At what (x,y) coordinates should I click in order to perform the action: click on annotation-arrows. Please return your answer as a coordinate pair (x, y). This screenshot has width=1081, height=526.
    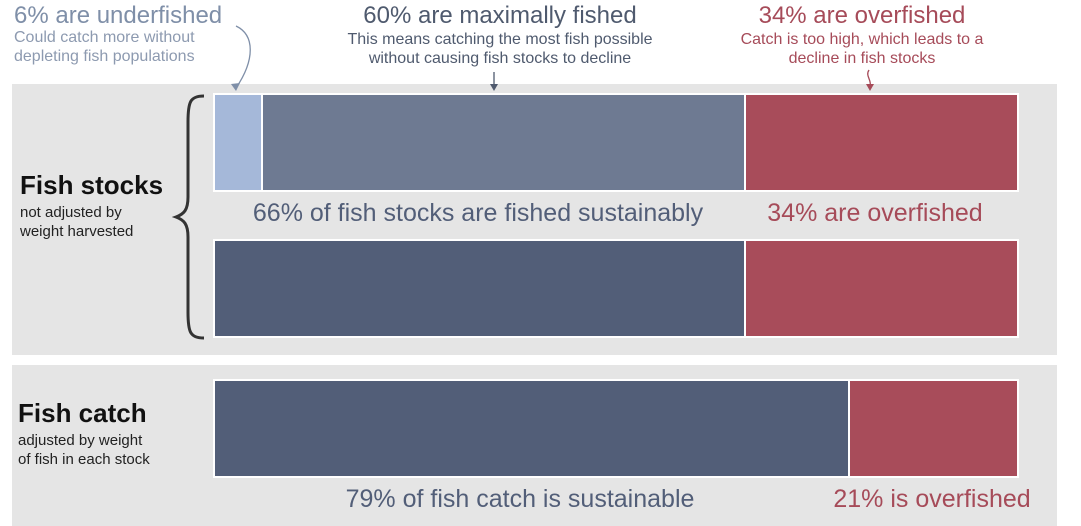
    Looking at the image, I should click on (552, 58).